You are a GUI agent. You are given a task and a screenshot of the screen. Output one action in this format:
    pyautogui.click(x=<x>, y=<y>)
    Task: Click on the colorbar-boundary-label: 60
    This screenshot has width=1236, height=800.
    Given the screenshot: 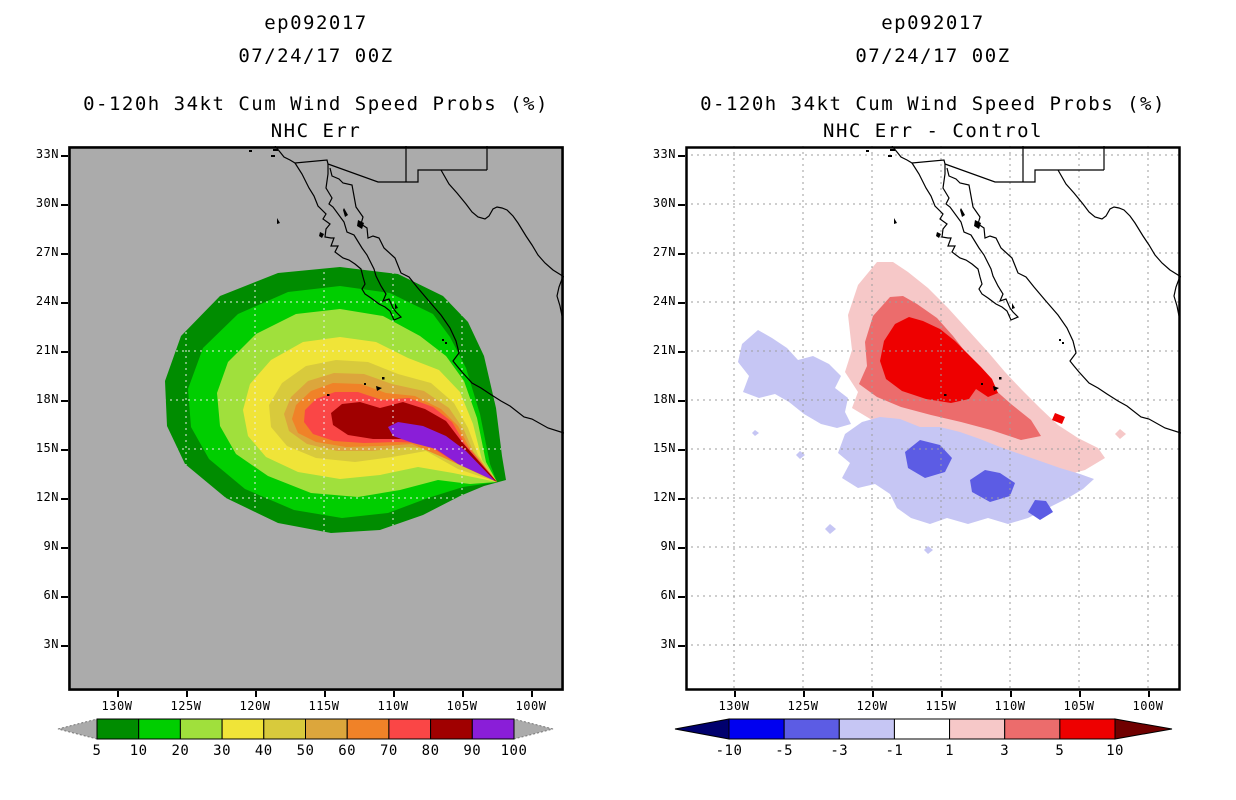 What is the action you would take?
    pyautogui.click(x=347, y=751)
    